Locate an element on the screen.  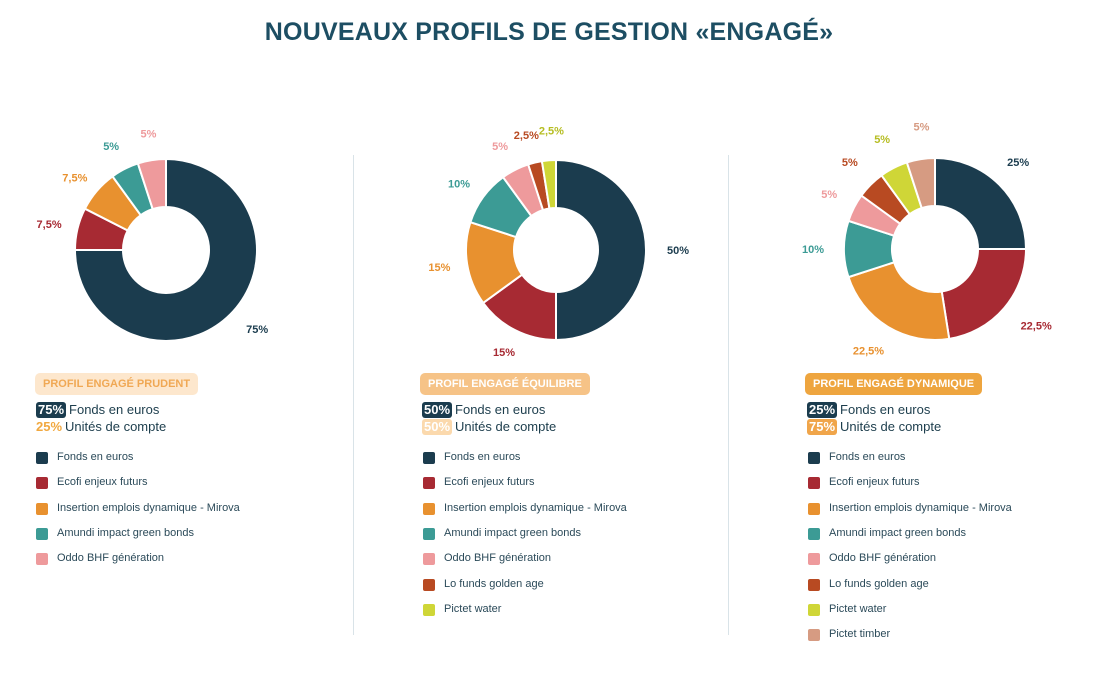
allocation-row: 25% Fonds en euros is located at coordinates (874, 410).